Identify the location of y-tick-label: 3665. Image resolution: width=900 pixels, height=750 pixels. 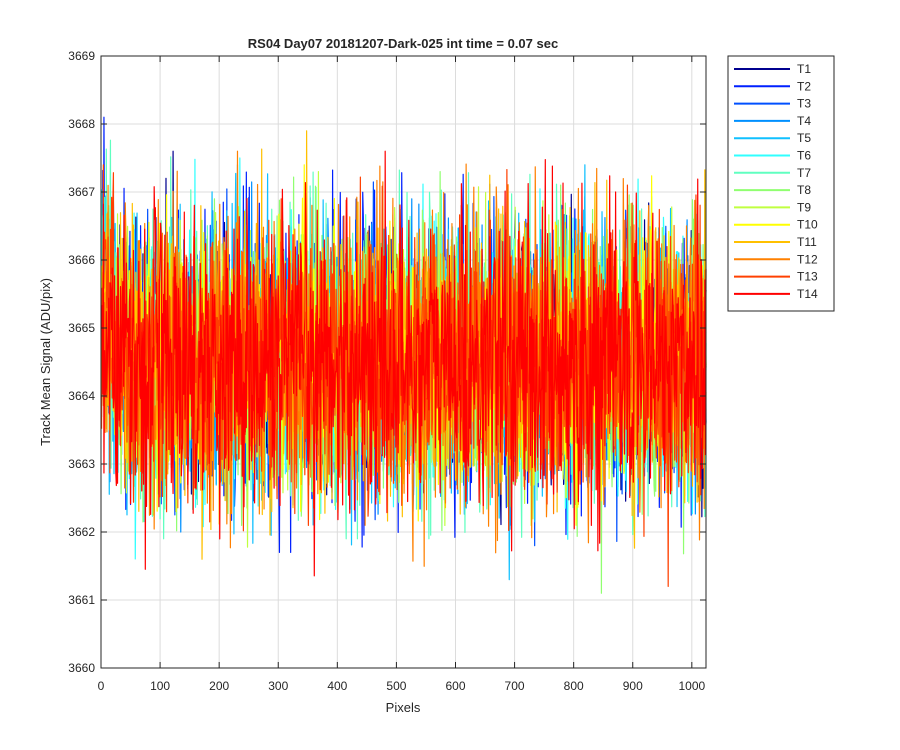
(81, 328).